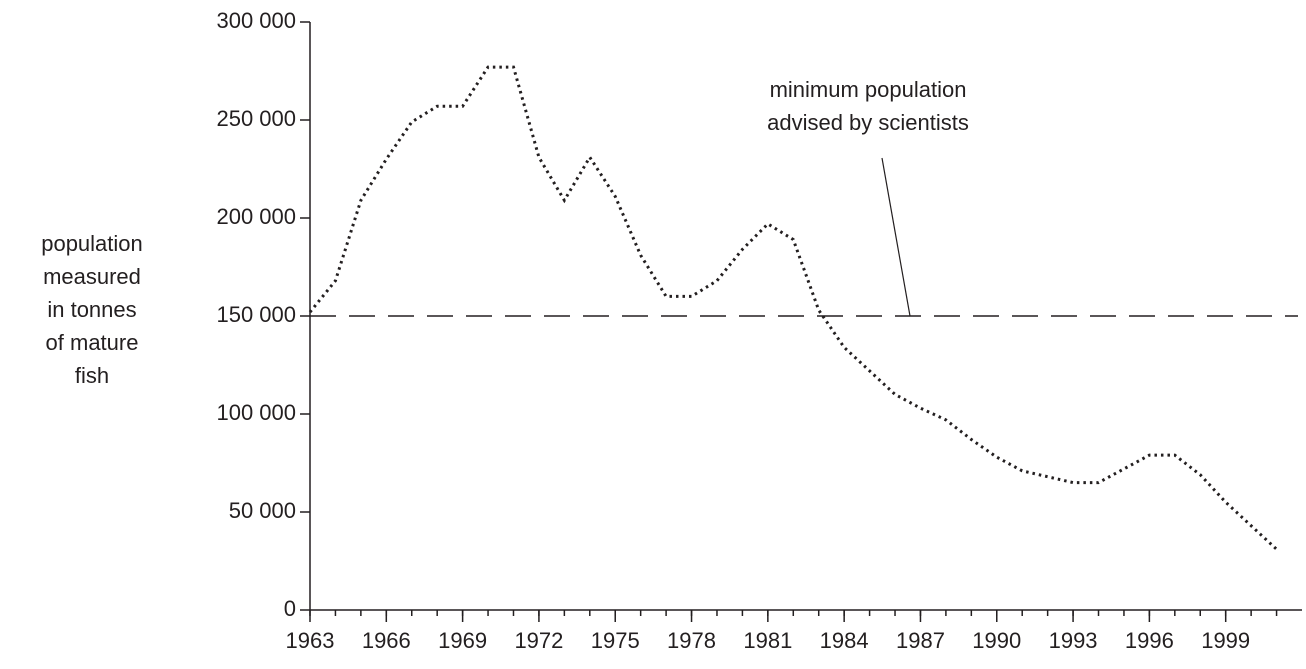  What do you see at coordinates (462, 640) in the screenshot?
I see `x-tick-label: 1969` at bounding box center [462, 640].